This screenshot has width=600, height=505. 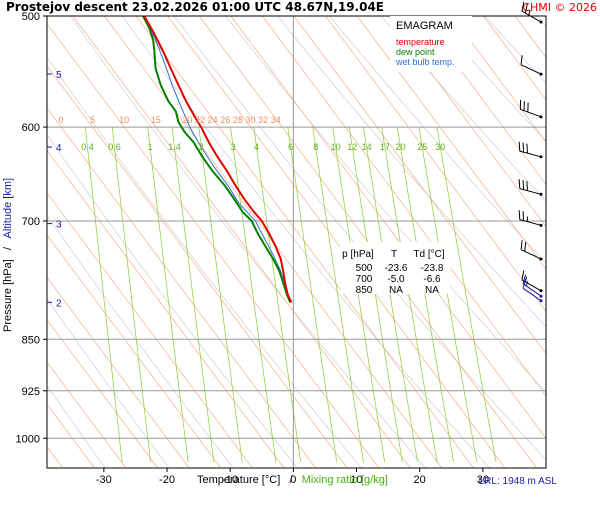 I want to click on altitude-tick-label: 5, so click(x=59, y=75).